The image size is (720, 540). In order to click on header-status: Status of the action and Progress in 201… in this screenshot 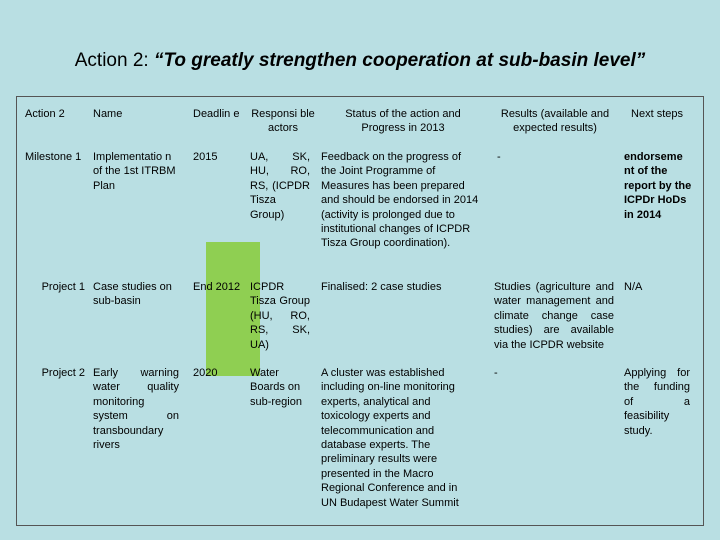, I will do `click(403, 121)`.